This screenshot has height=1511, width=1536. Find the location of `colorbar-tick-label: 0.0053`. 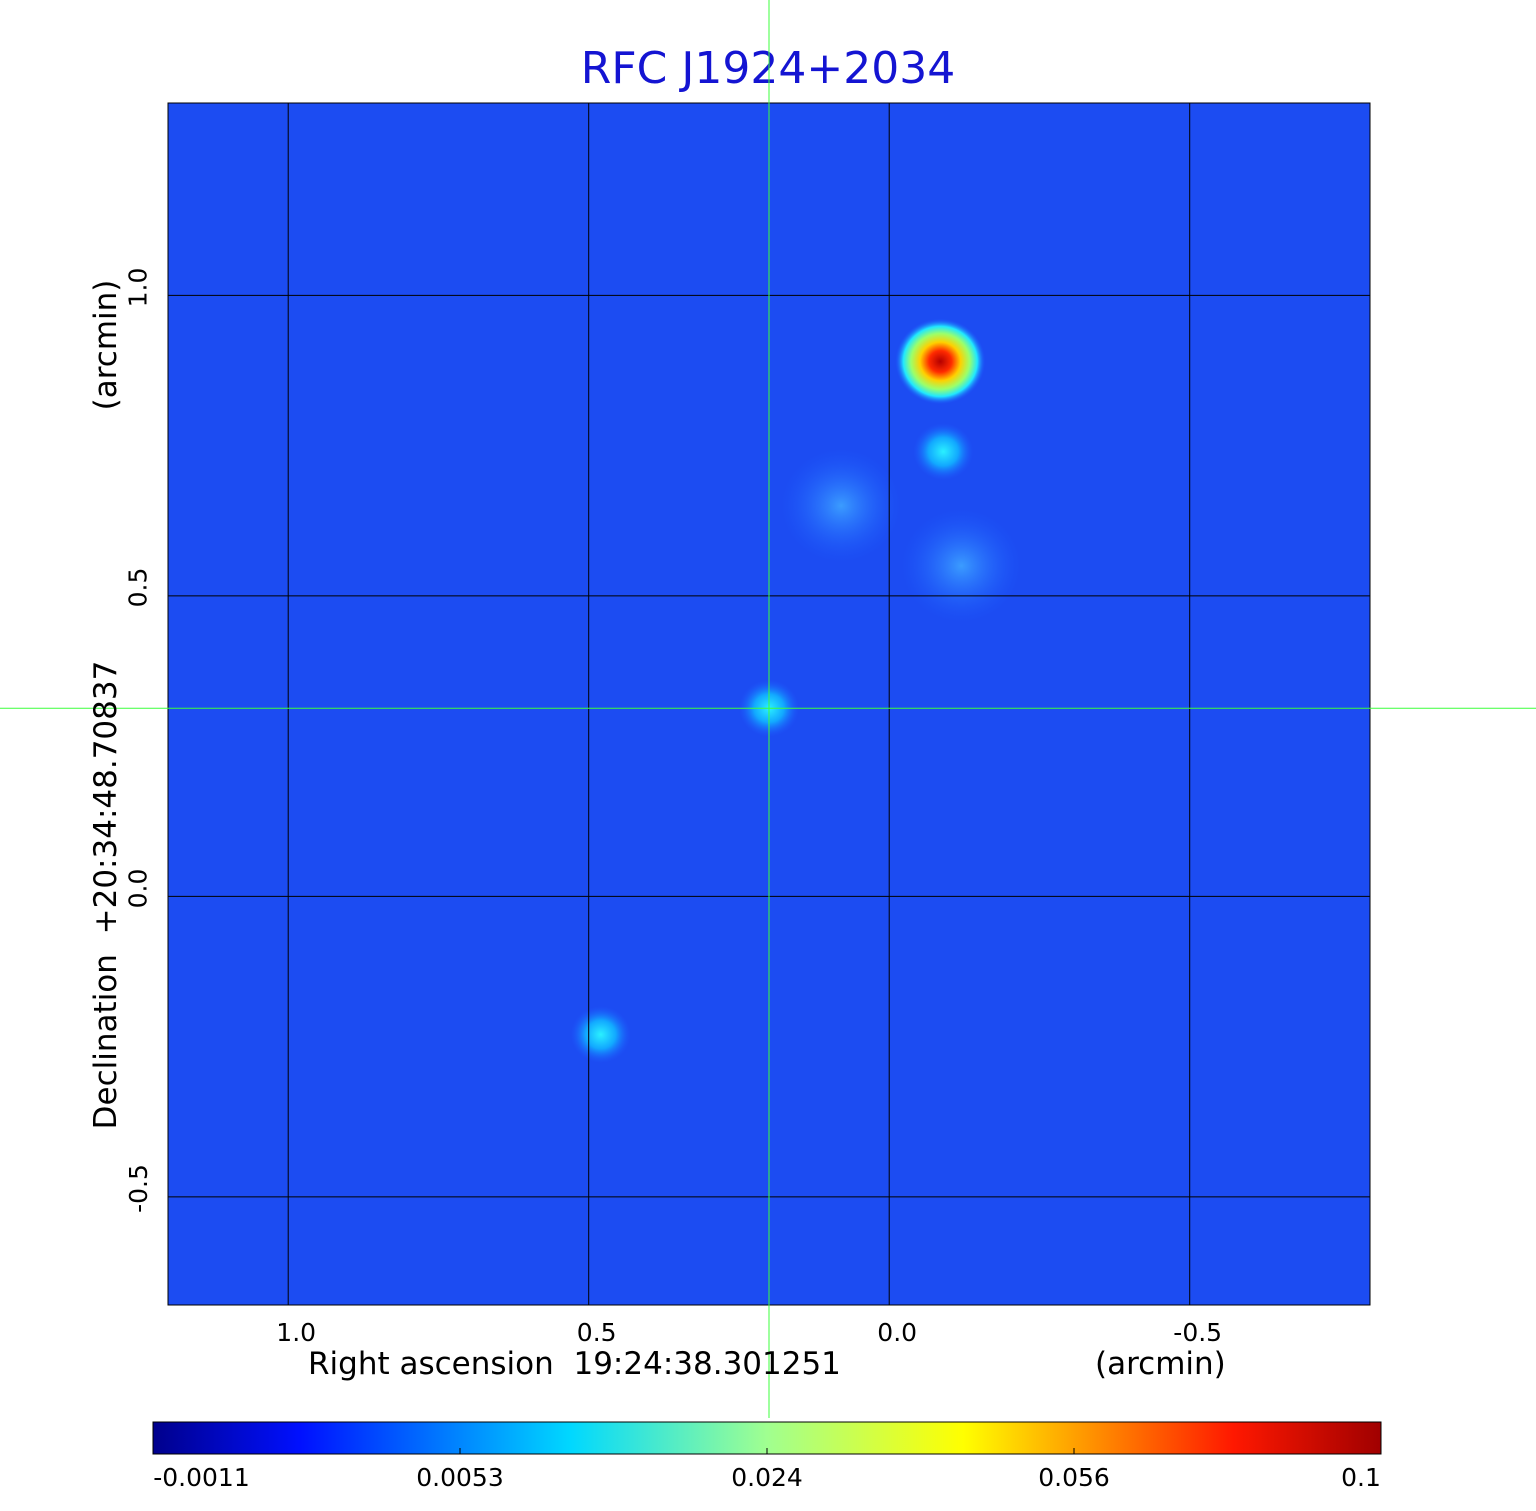

colorbar-tick-label: 0.0053 is located at coordinates (460, 1477).